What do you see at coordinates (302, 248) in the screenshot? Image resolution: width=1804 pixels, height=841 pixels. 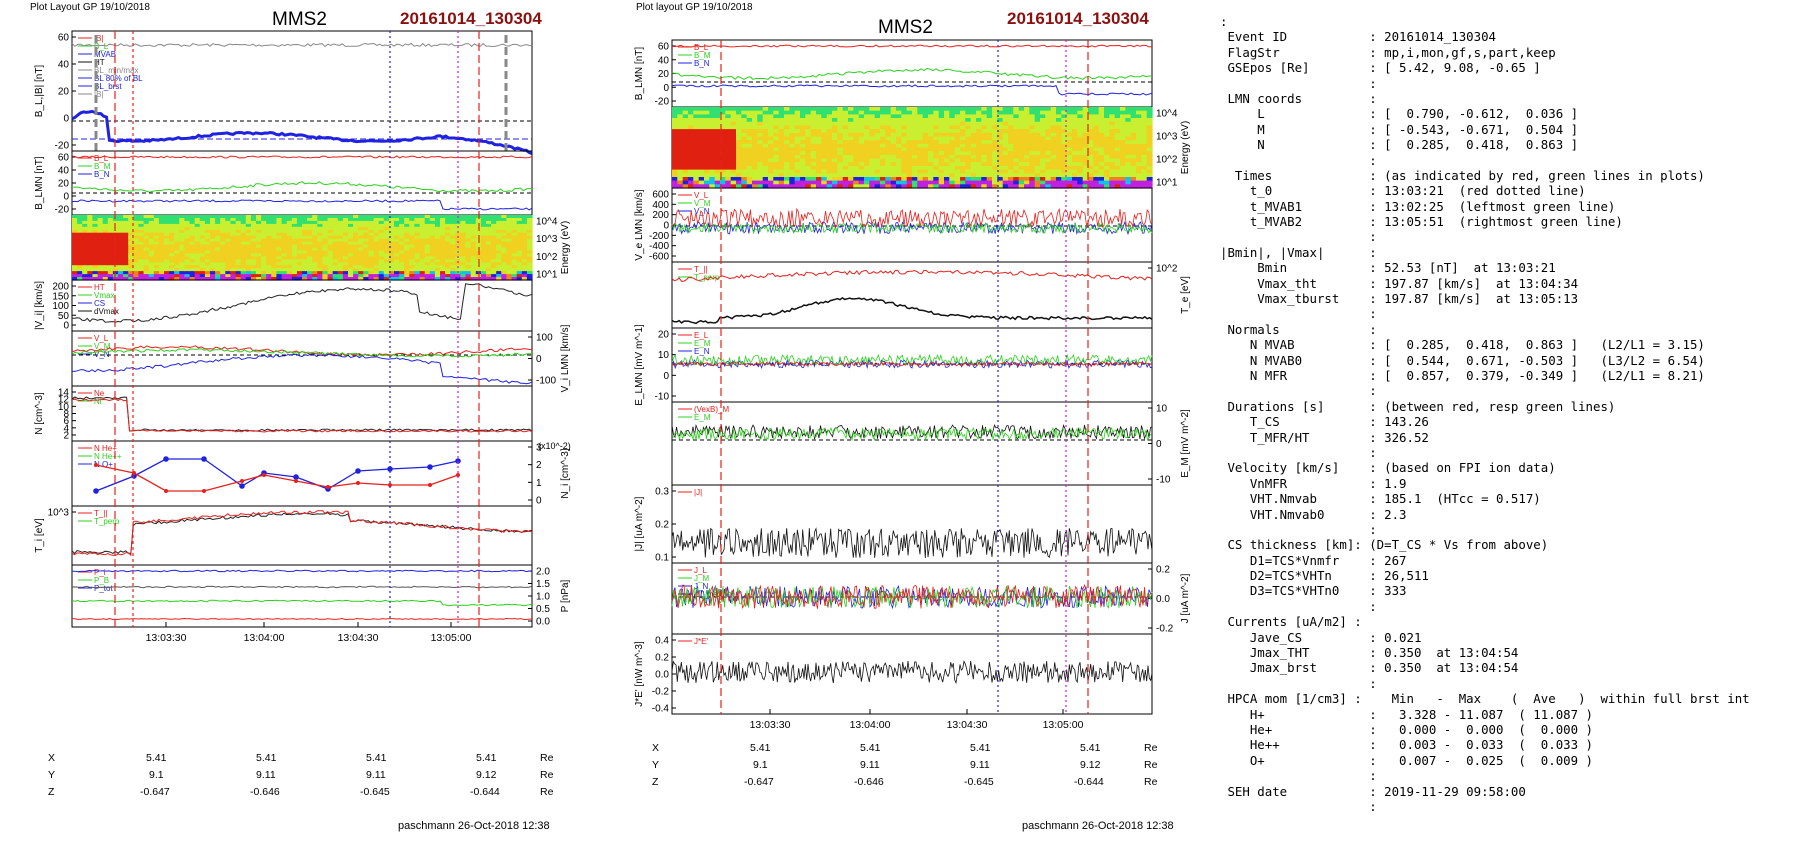 I see `ion-spectrogram` at bounding box center [302, 248].